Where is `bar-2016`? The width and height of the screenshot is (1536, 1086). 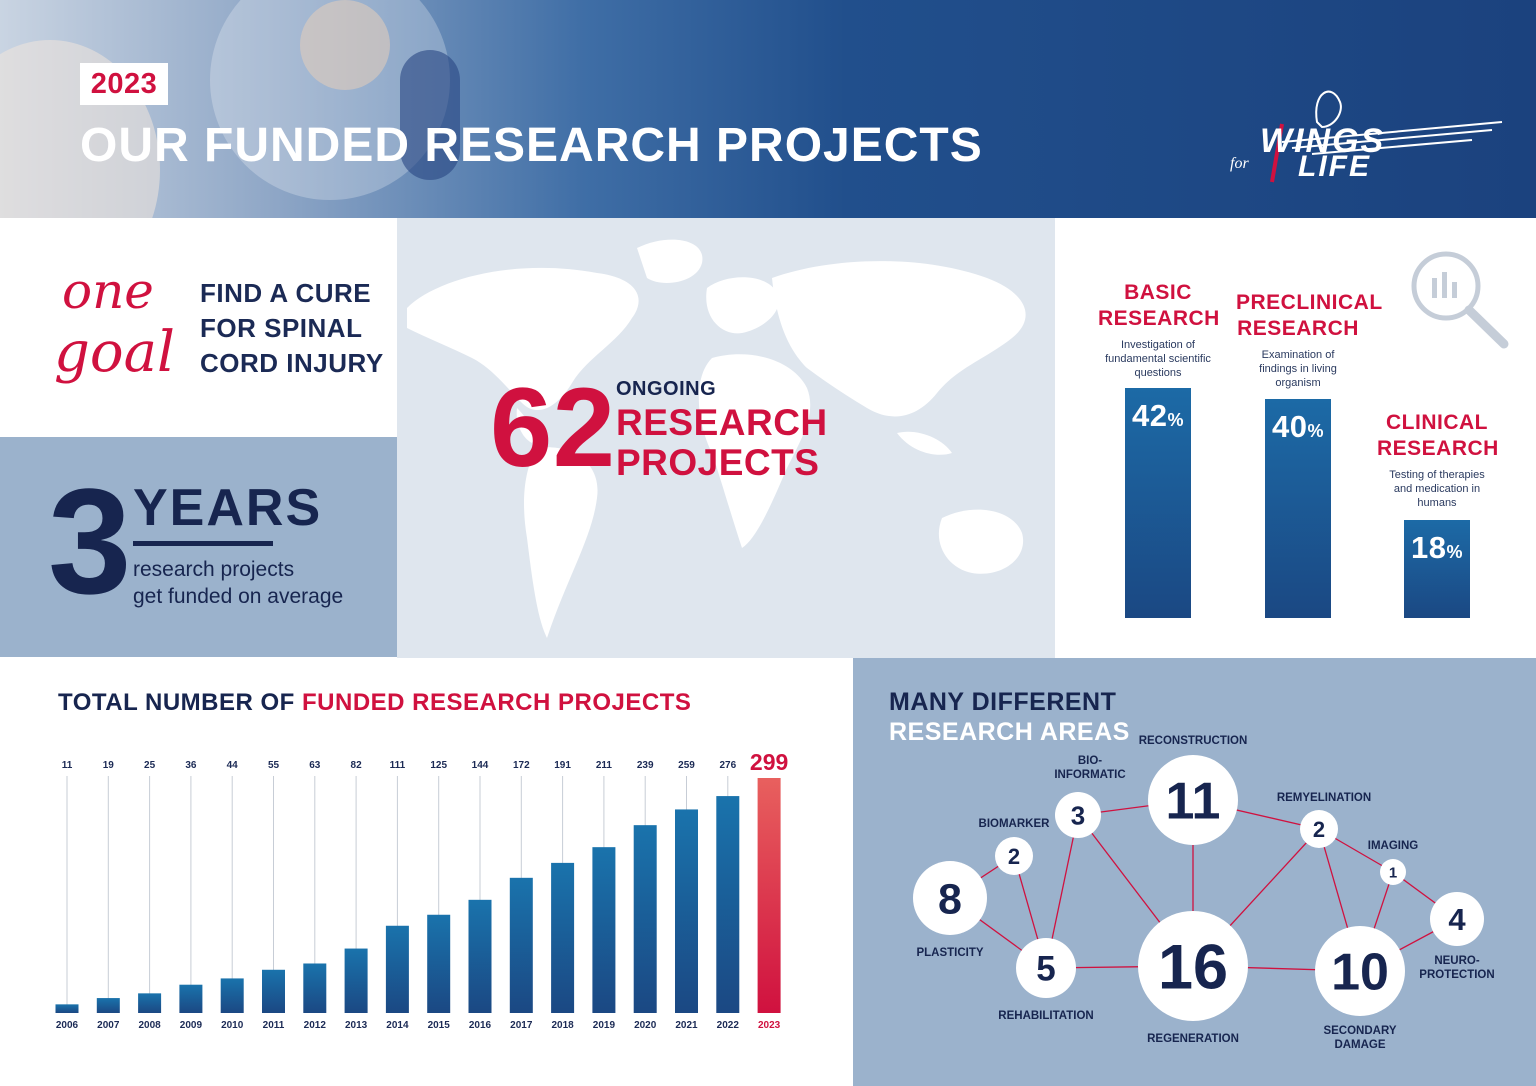
bar-2016 is located at coordinates (480, 956).